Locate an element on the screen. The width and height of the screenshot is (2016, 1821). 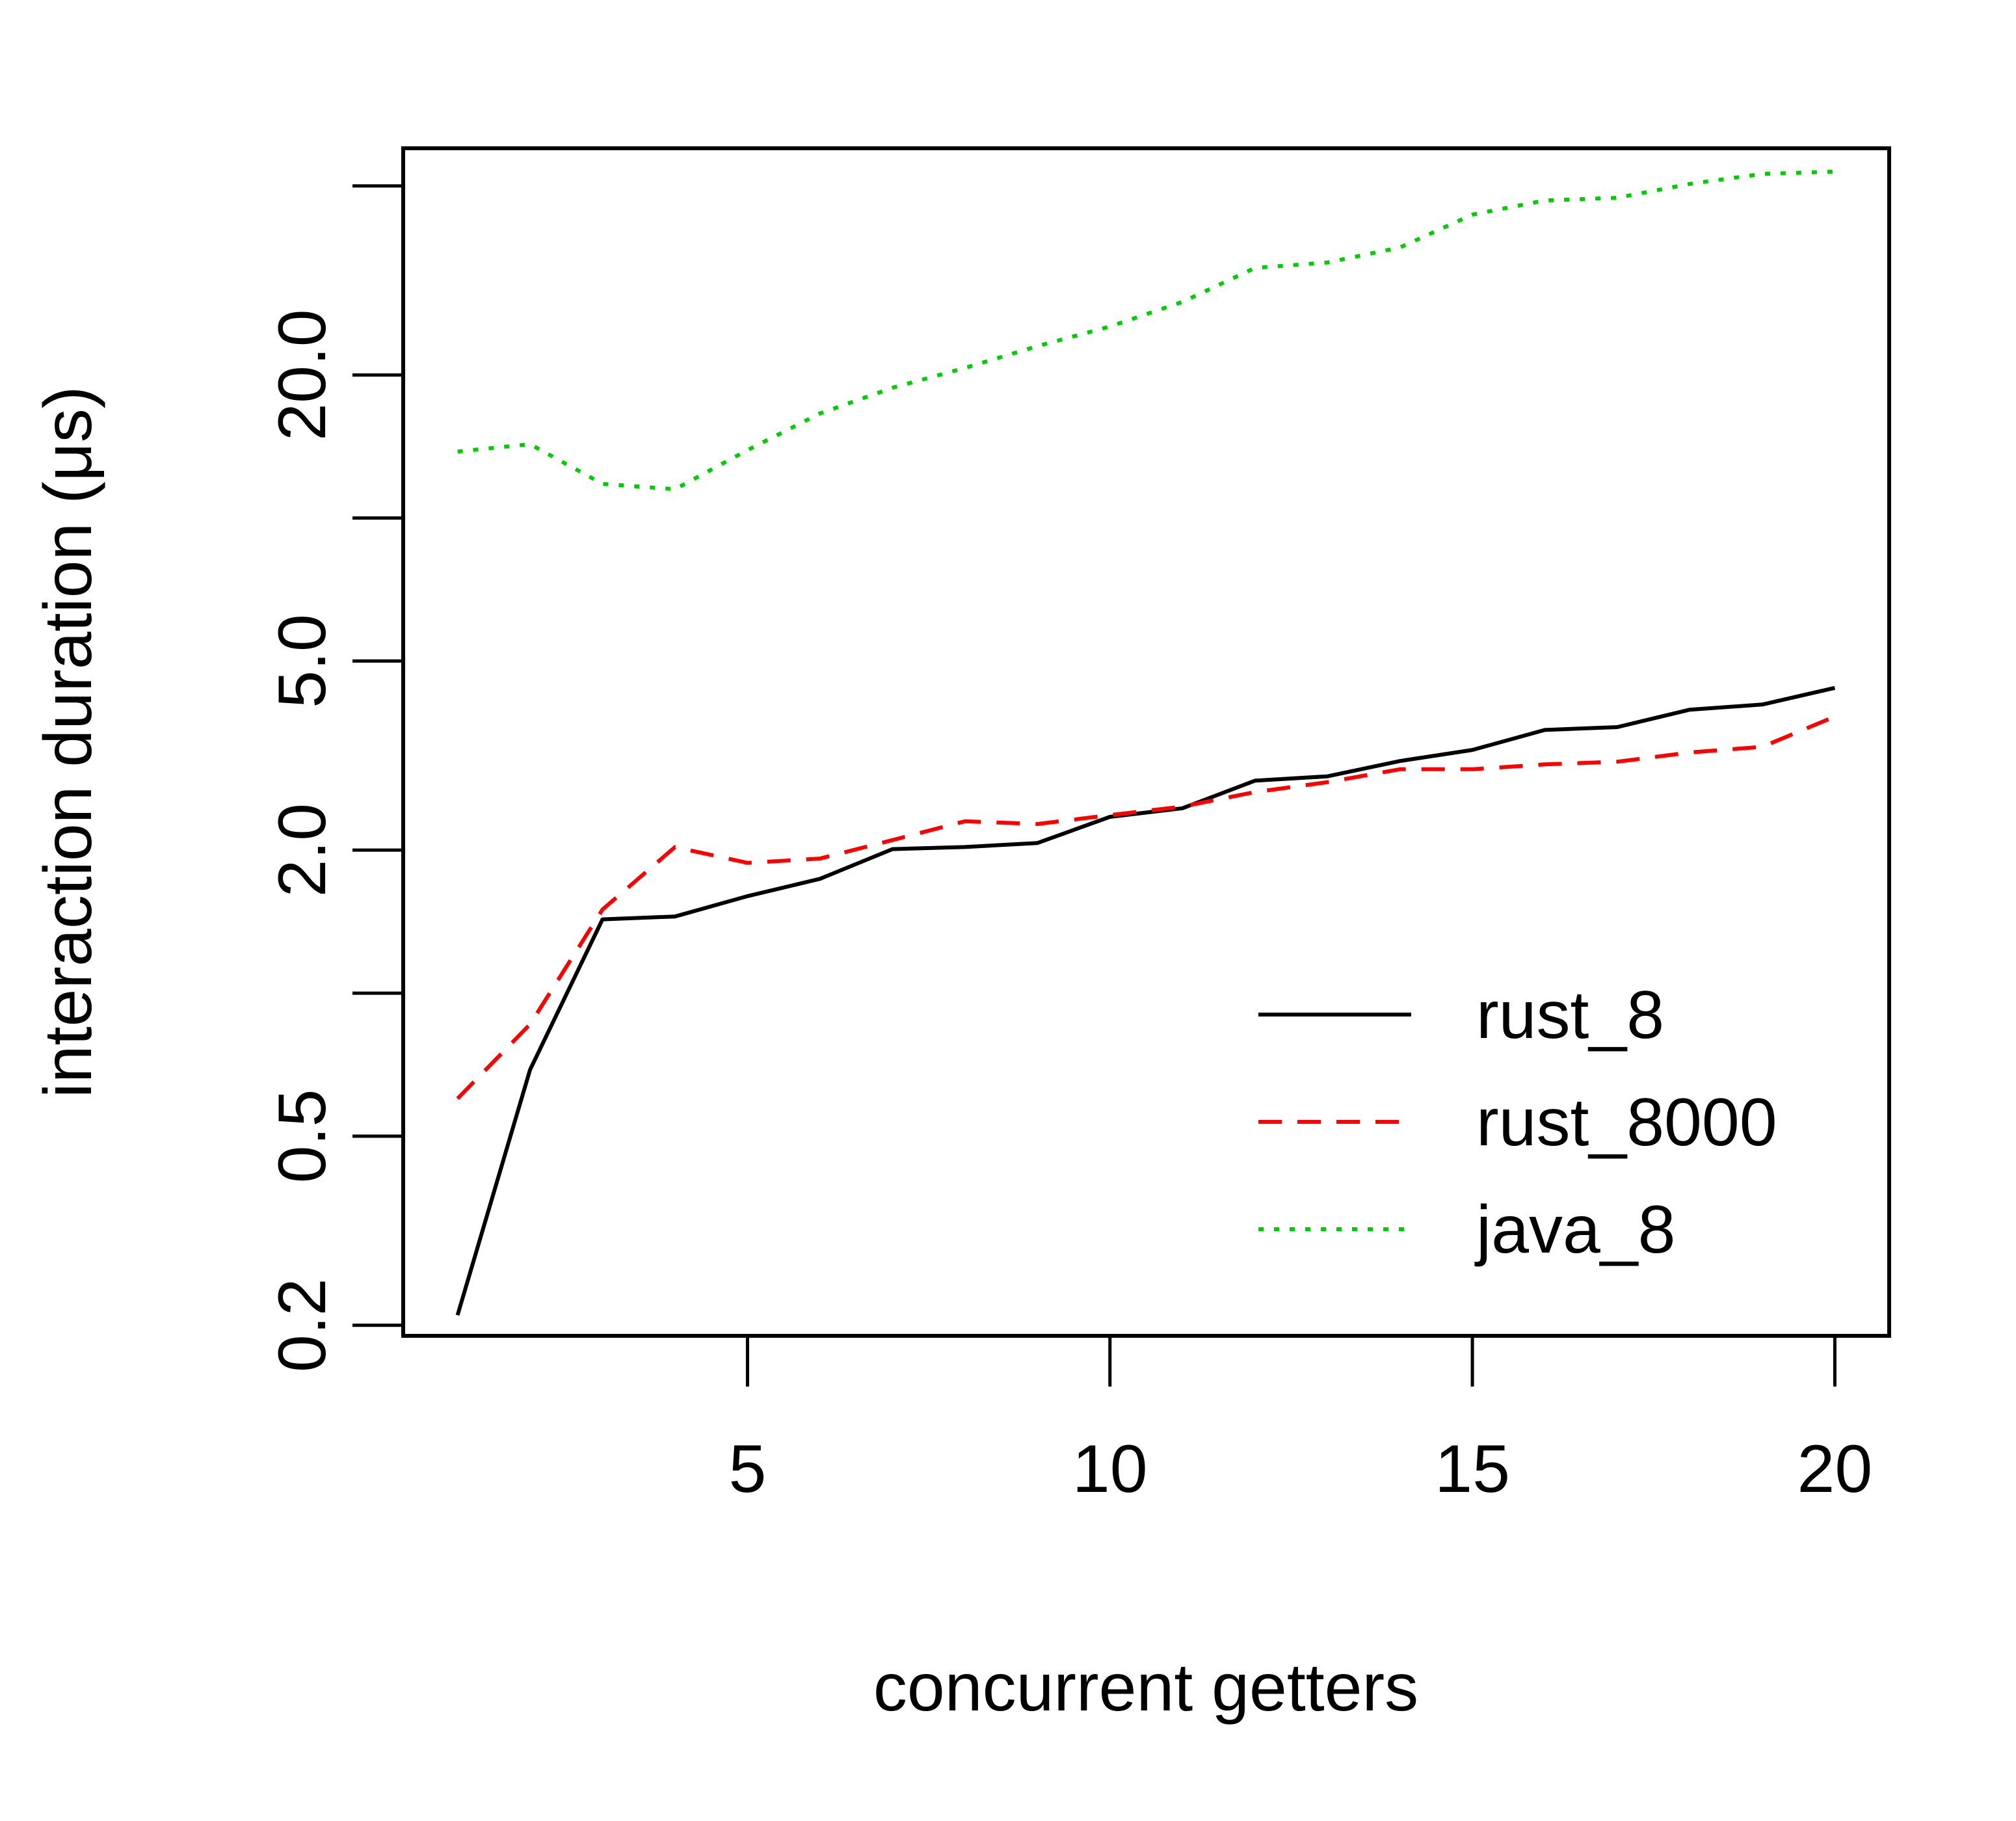
legend: rust_8 rust_8000 java_8 is located at coordinates (1517, 1122).